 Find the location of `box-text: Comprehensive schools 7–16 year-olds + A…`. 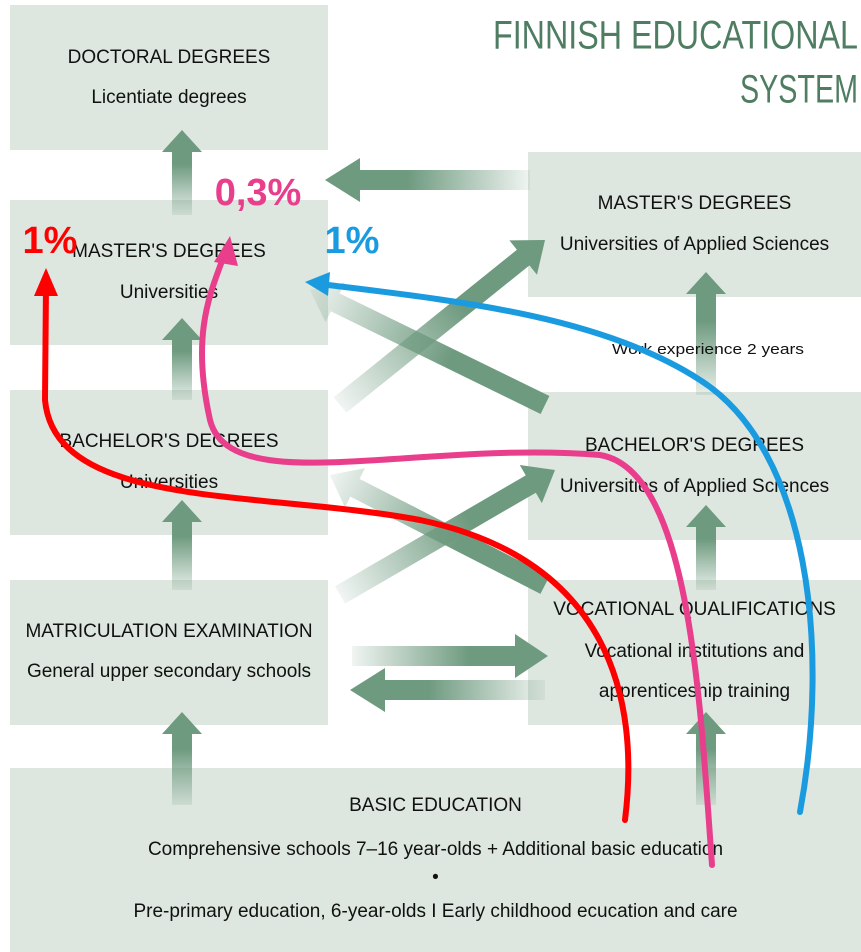

box-text: Comprehensive schools 7–16 year-olds + A… is located at coordinates (435, 849).